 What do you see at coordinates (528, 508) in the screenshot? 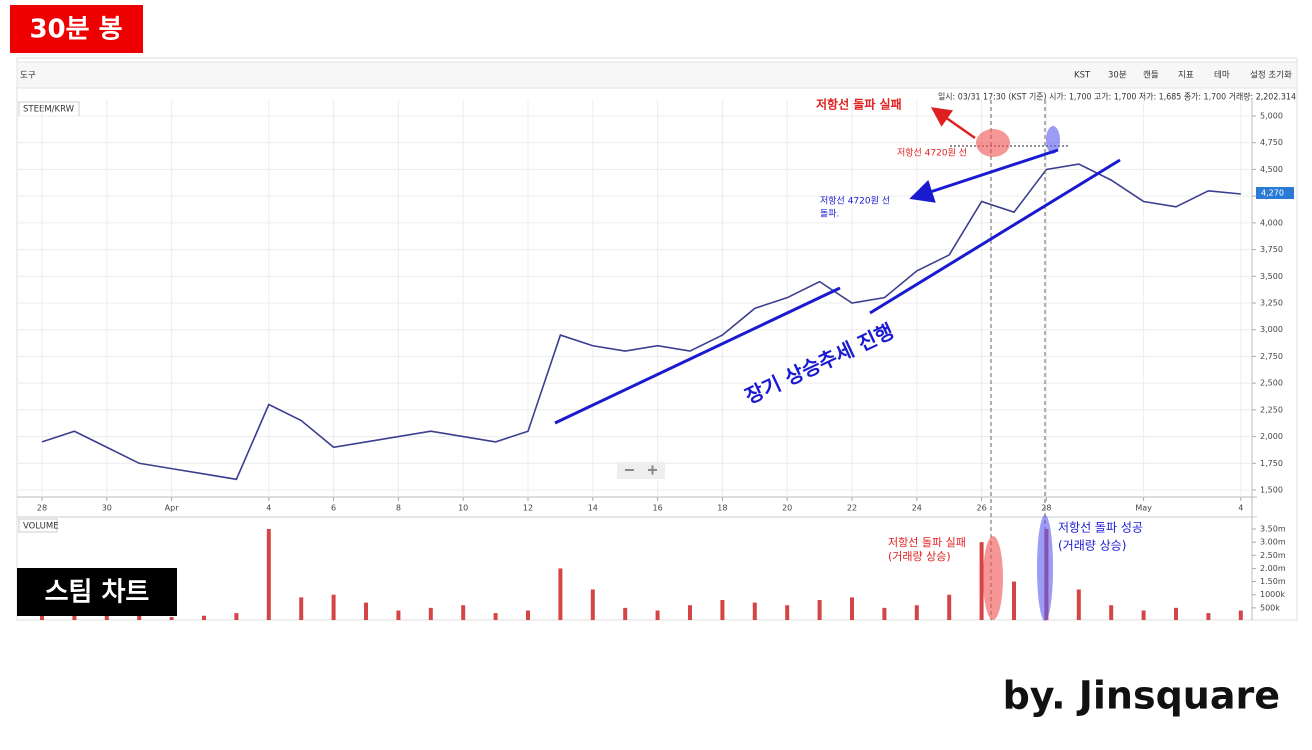
I see `x-tick-label: 12` at bounding box center [528, 508].